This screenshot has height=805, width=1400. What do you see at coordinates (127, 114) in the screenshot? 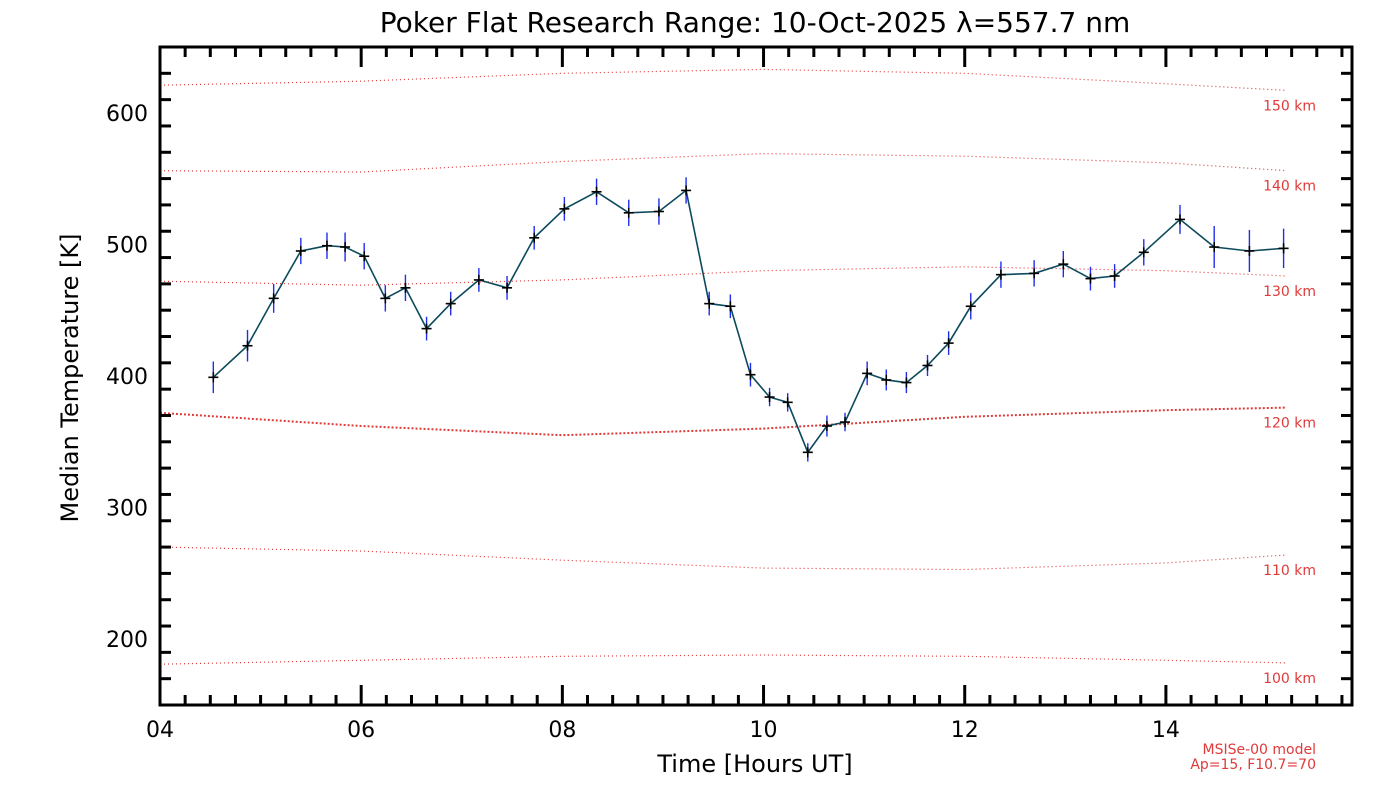
I see `y-tick-label: 600` at bounding box center [127, 114].